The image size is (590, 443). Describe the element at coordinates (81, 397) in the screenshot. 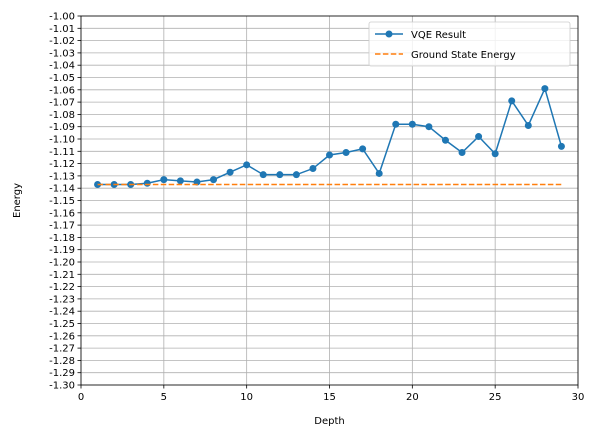

I see `x-tick-label: 0` at that location.